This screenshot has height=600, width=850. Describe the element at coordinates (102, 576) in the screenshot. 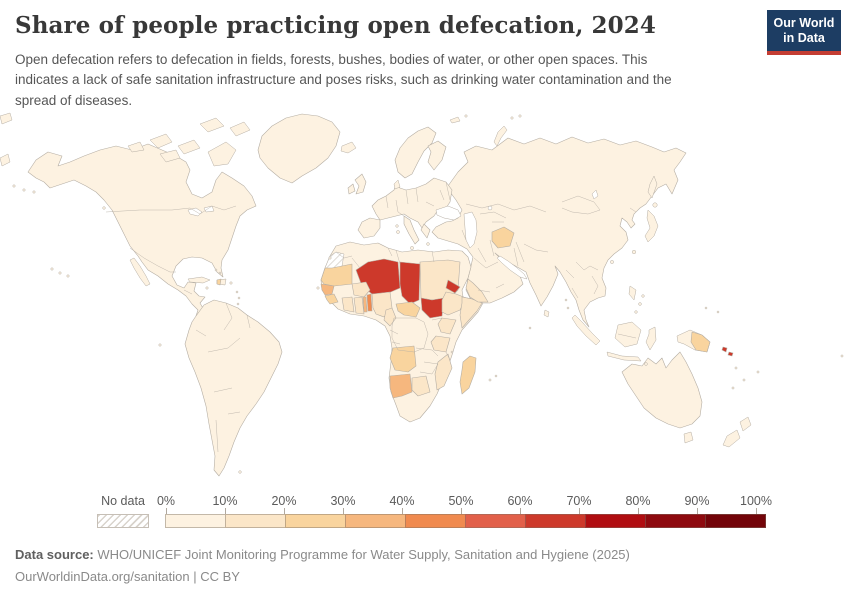

I see `owid-url-link: OurWorldinData.org/sanitation` at that location.